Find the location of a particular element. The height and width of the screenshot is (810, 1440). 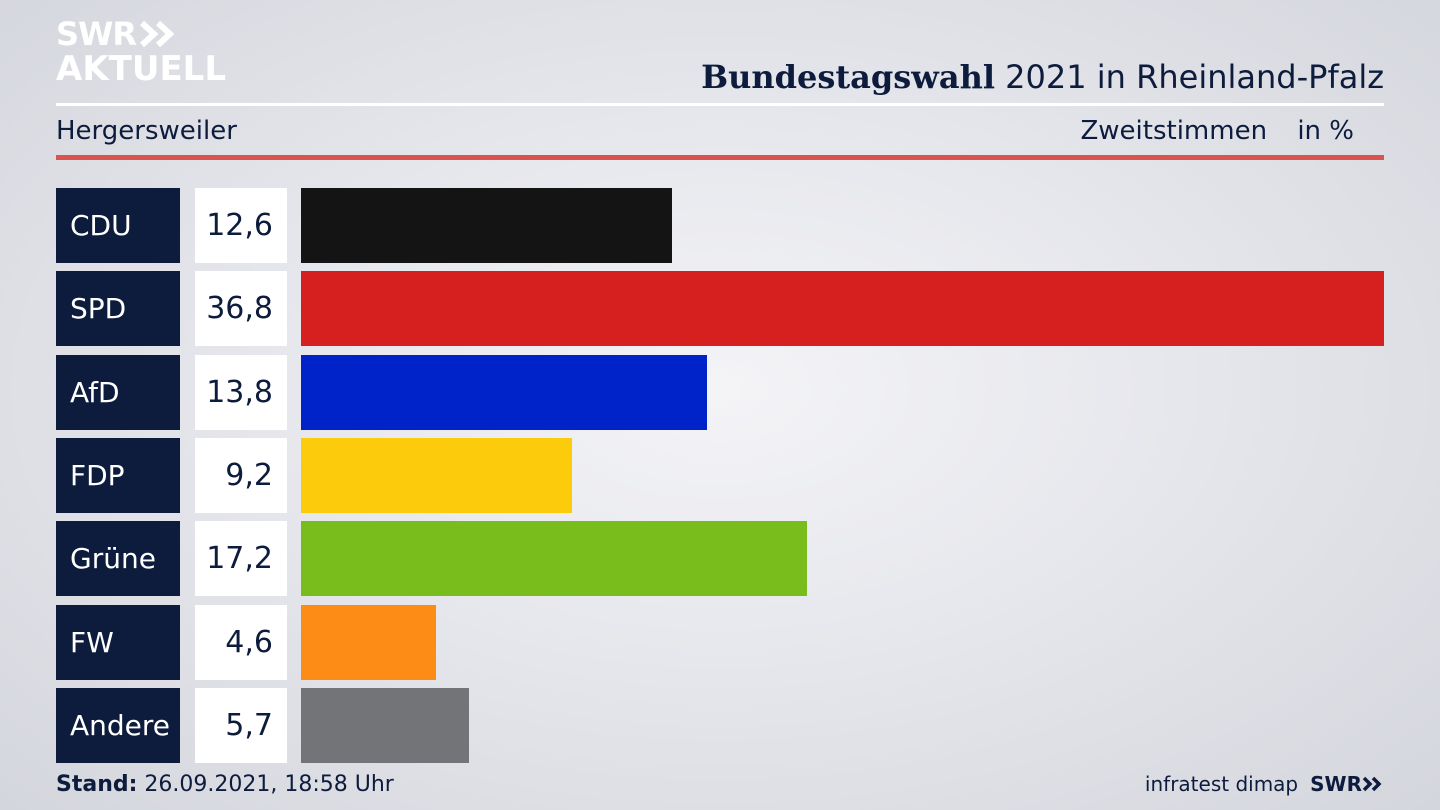

value-label: 36,8 is located at coordinates (241, 308).